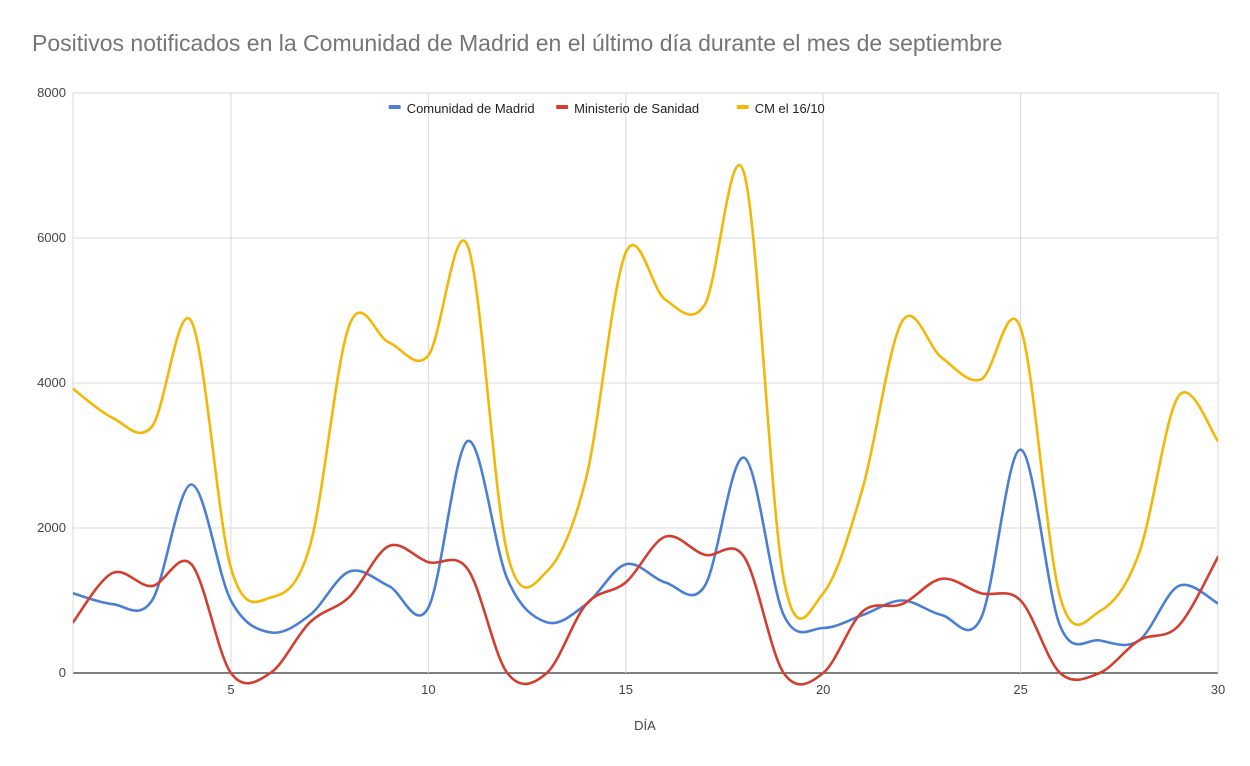 Image resolution: width=1250 pixels, height=766 pixels. Describe the element at coordinates (823, 689) in the screenshot. I see `x-tick-label: 20` at that location.